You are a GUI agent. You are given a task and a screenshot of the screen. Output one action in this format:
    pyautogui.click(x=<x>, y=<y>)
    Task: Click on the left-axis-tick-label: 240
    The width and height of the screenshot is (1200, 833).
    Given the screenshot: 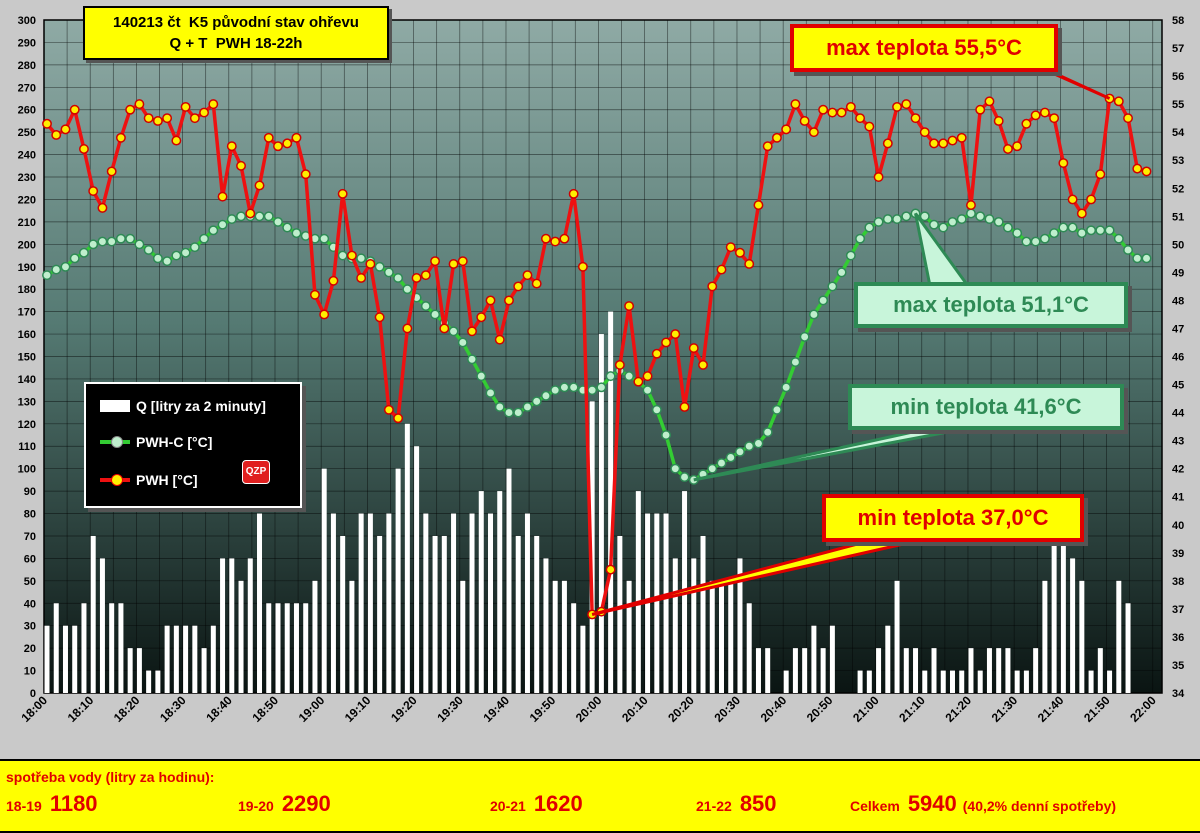 What is the action you would take?
    pyautogui.click(x=27, y=156)
    